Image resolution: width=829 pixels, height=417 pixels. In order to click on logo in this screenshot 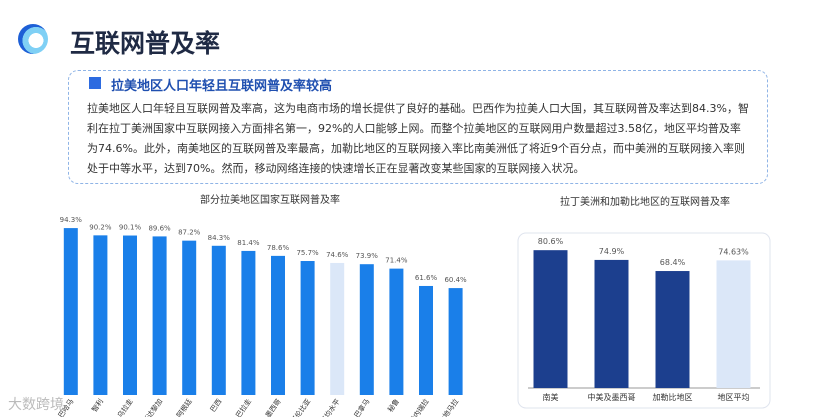, I will do `click(33, 39)`.